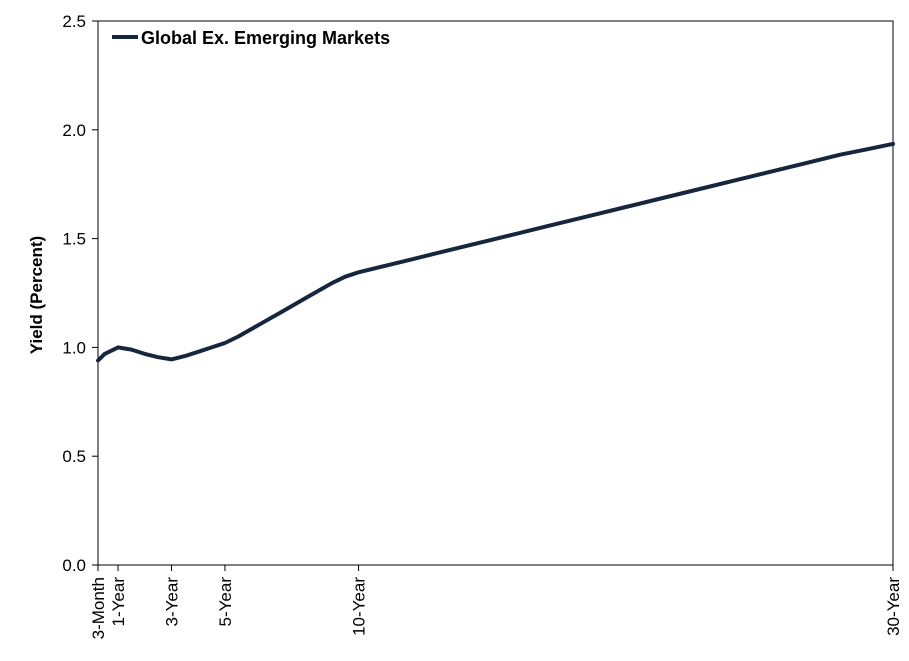  What do you see at coordinates (74, 130) in the screenshot?
I see `y-tick-label: 2.0` at bounding box center [74, 130].